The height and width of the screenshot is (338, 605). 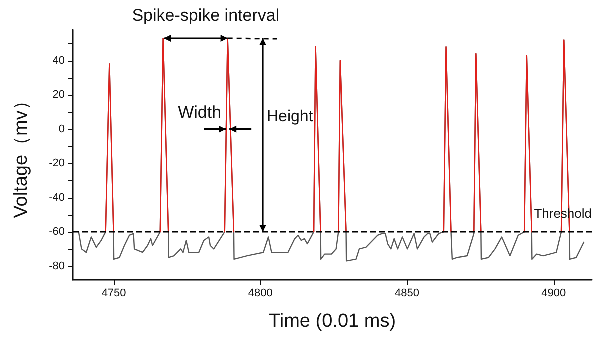 What do you see at coordinates (290, 117) in the screenshot?
I see `annotation: Height` at bounding box center [290, 117].